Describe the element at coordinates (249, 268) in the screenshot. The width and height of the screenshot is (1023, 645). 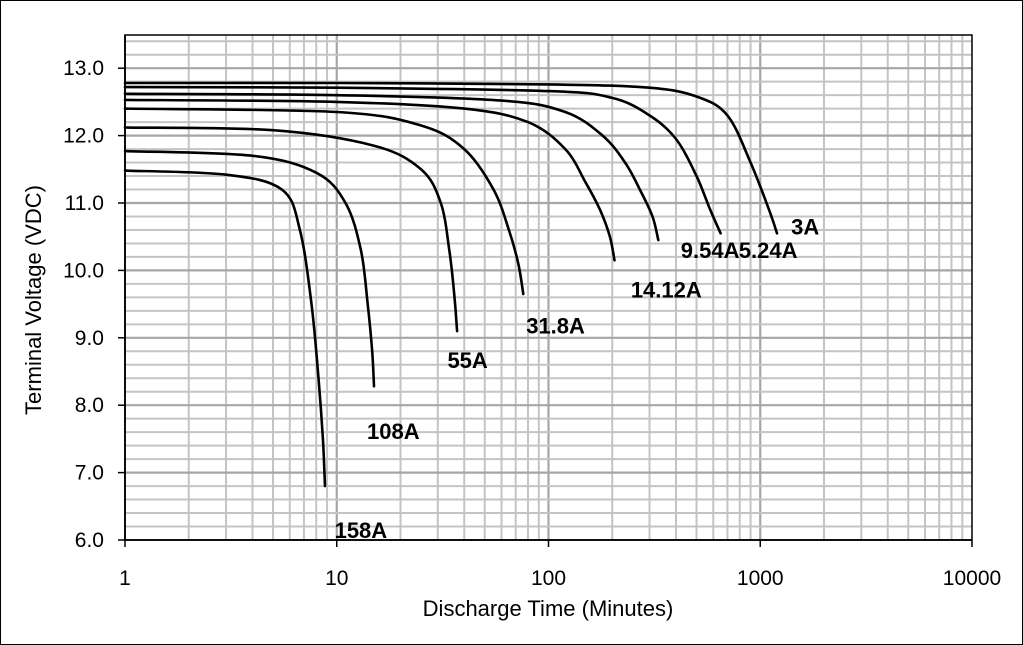
I see `series-line-108A` at that location.